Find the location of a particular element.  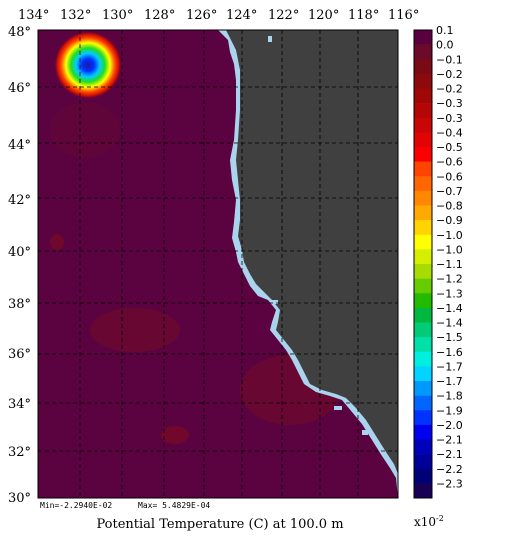

colorbar-tick-label: 0.1 is located at coordinates (445, 30).